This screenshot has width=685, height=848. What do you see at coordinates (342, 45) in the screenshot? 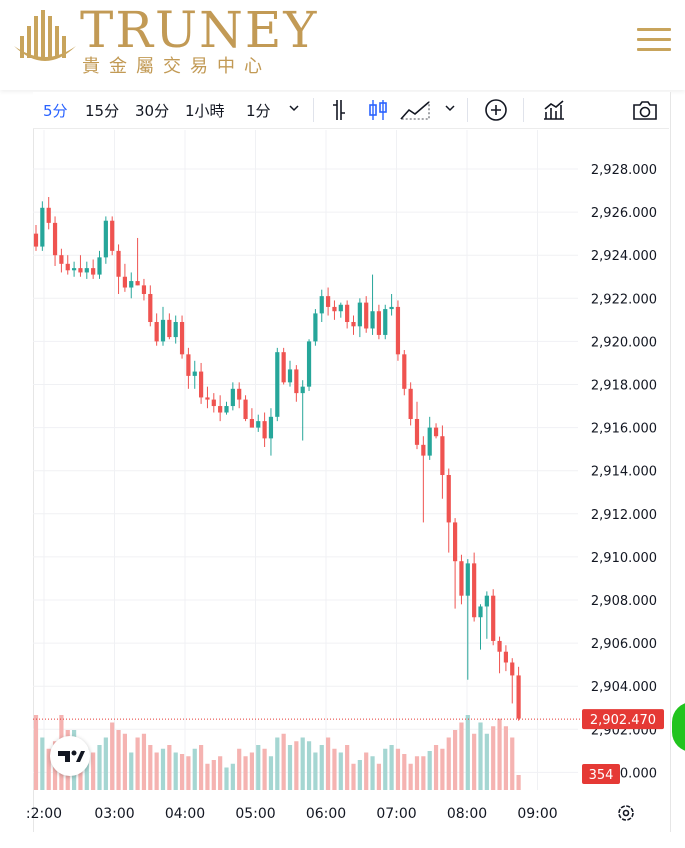
I see `site-header: TRUNEY 貴金屬交易中心` at bounding box center [342, 45].